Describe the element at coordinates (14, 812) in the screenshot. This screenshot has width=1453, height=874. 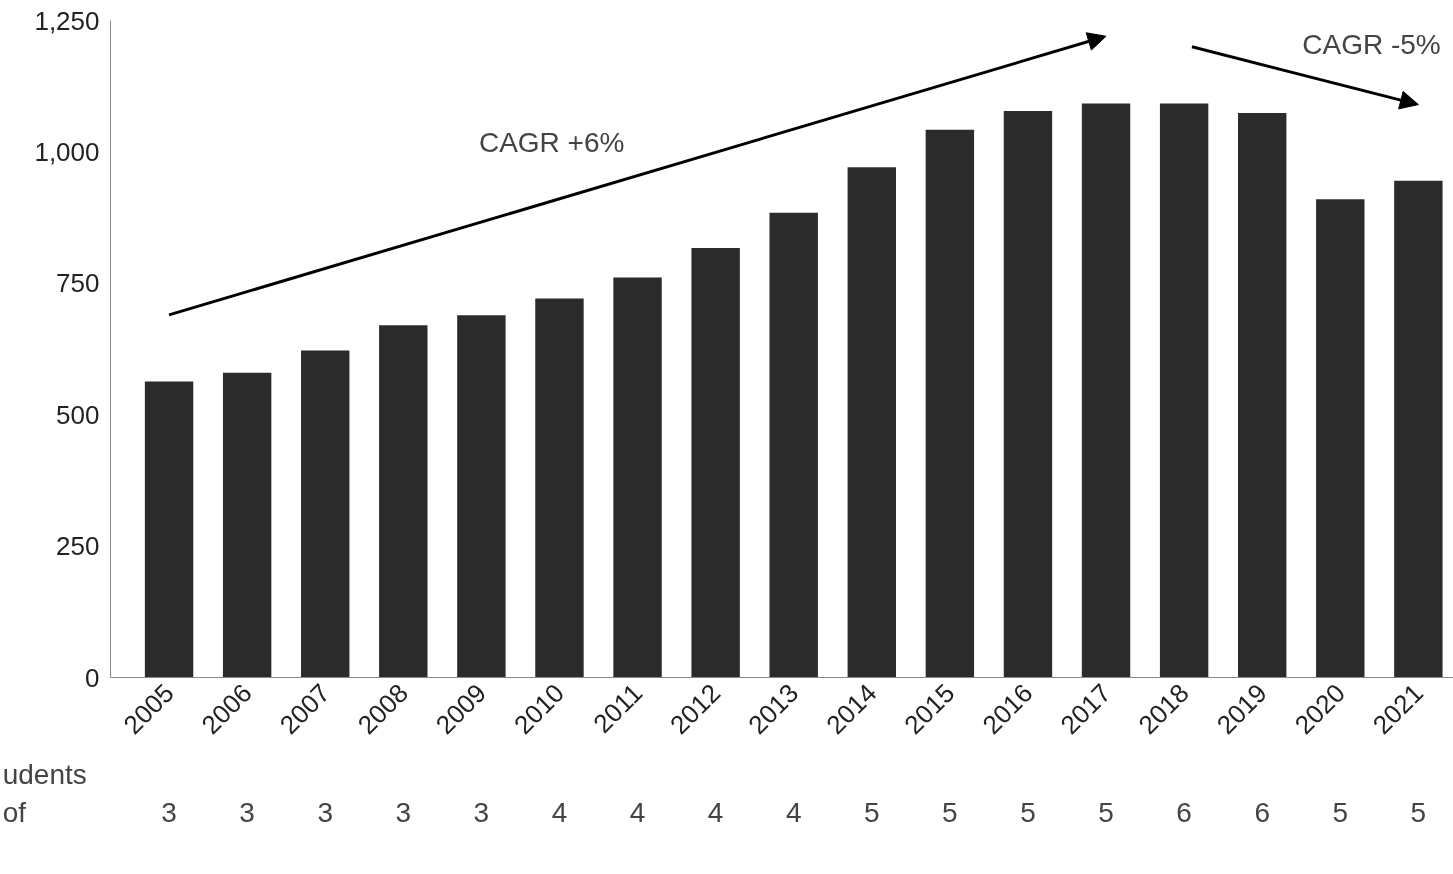
I see `text: of` at that location.